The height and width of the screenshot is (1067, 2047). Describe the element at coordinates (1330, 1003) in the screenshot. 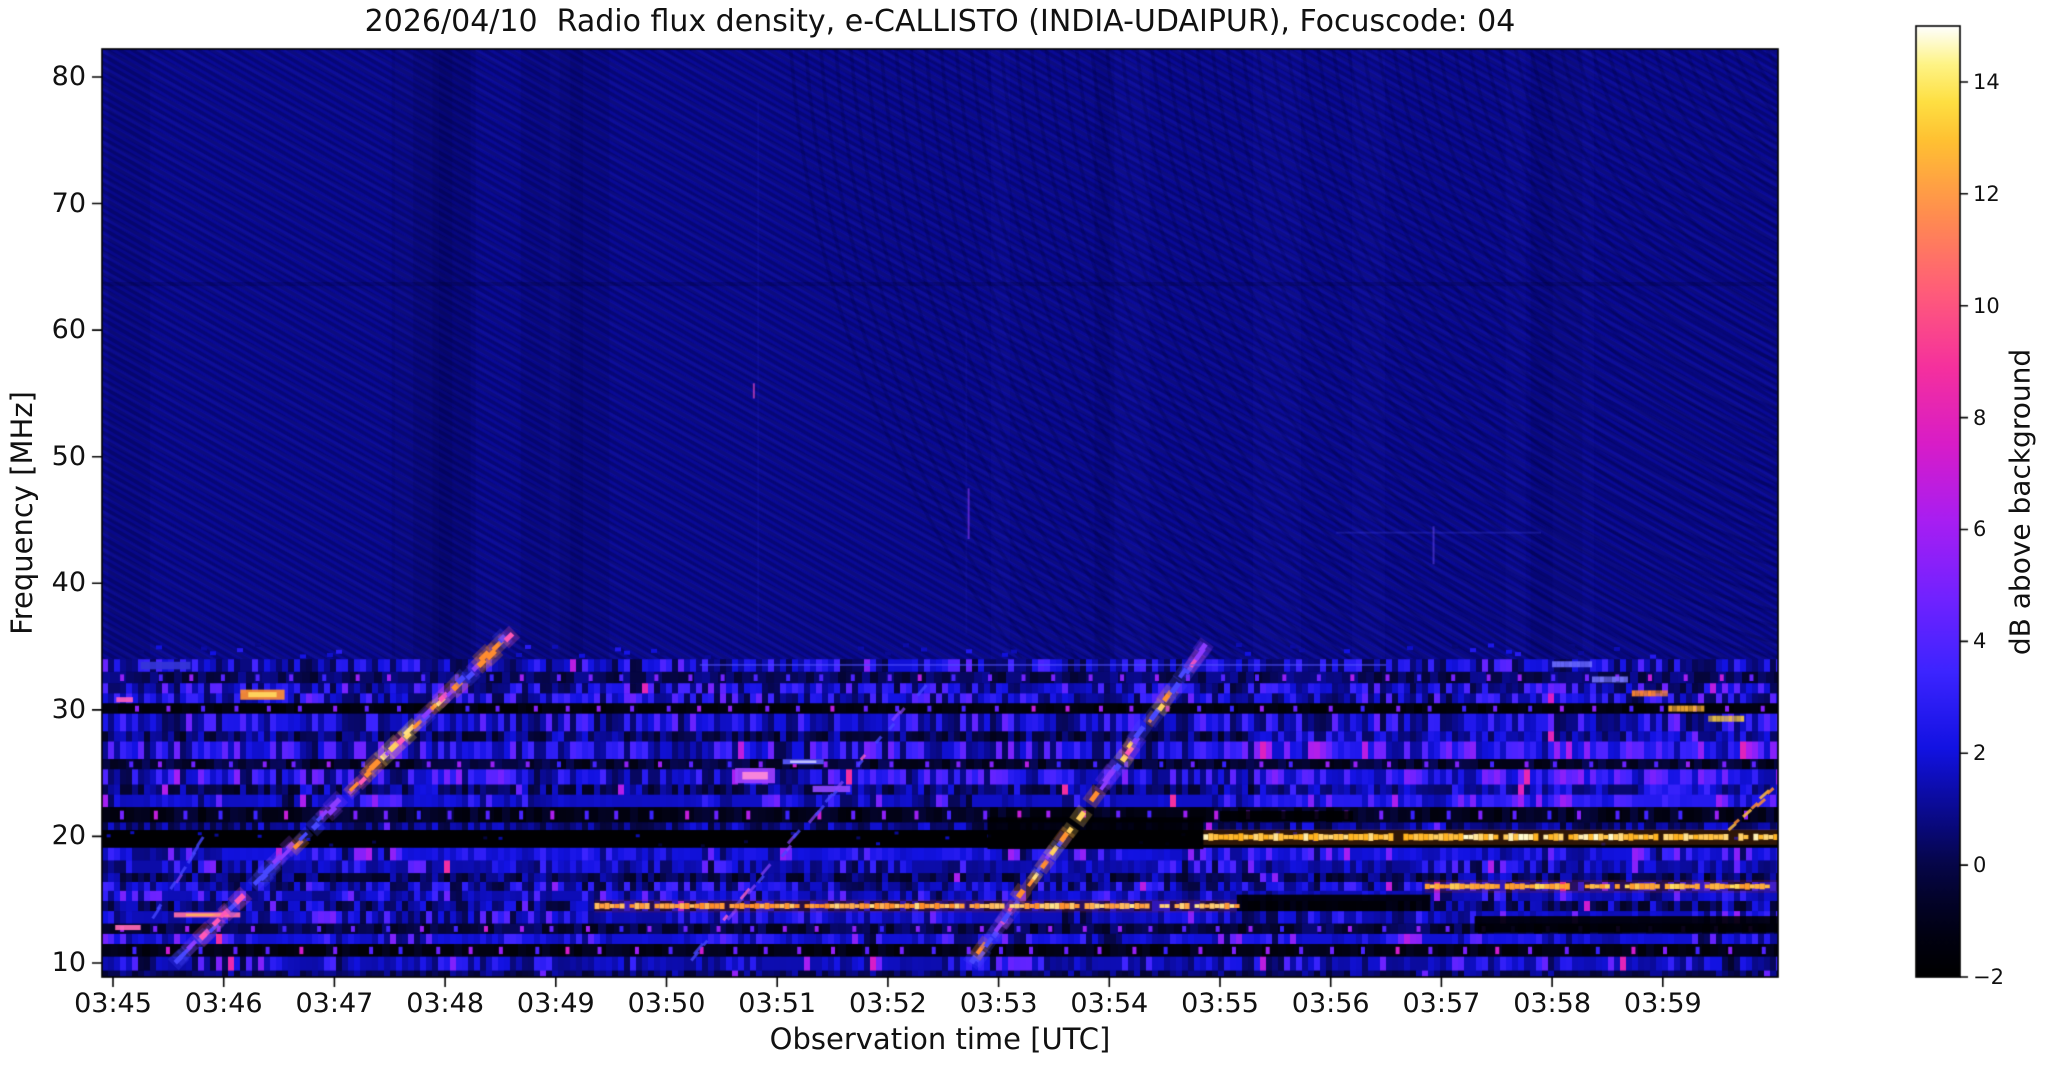

I see `x-tick-label: 03:56` at that location.